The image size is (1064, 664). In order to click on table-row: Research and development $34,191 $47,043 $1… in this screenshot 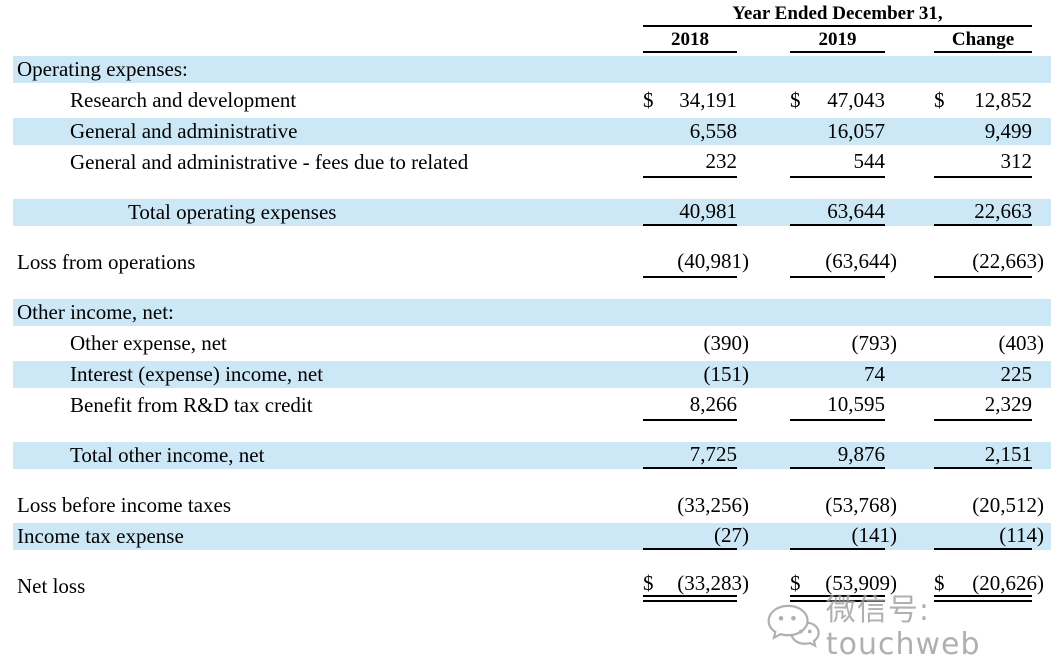, I will do `click(532, 100)`.